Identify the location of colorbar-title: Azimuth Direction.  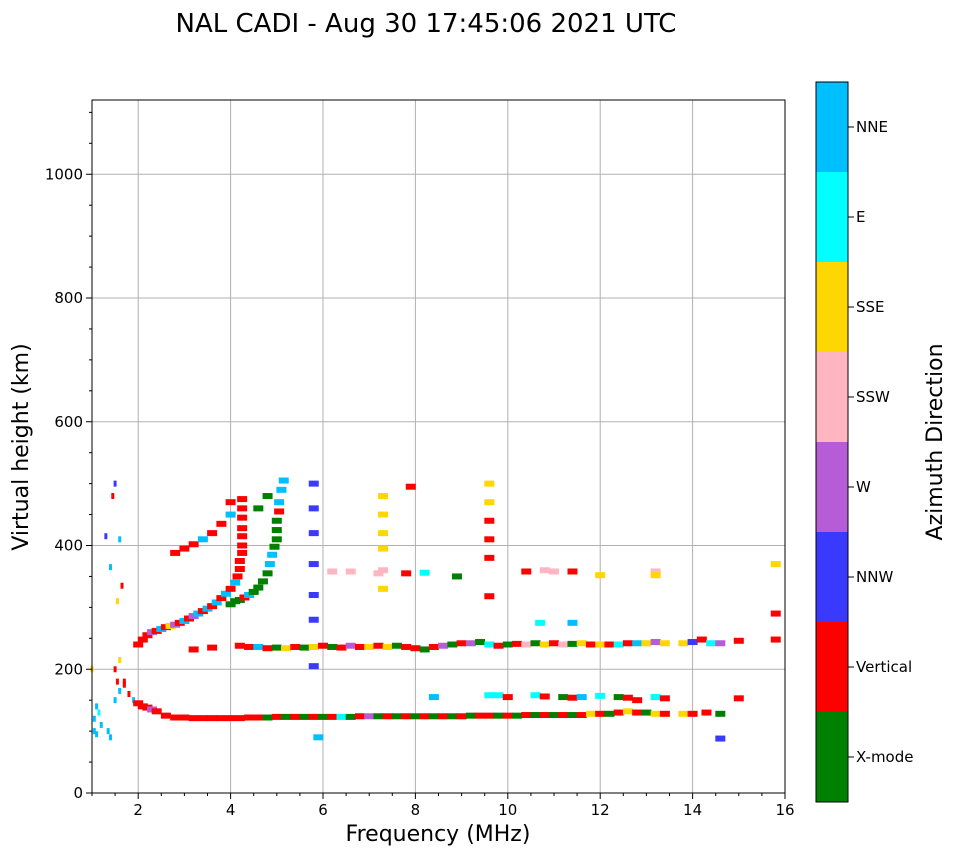
(935, 441).